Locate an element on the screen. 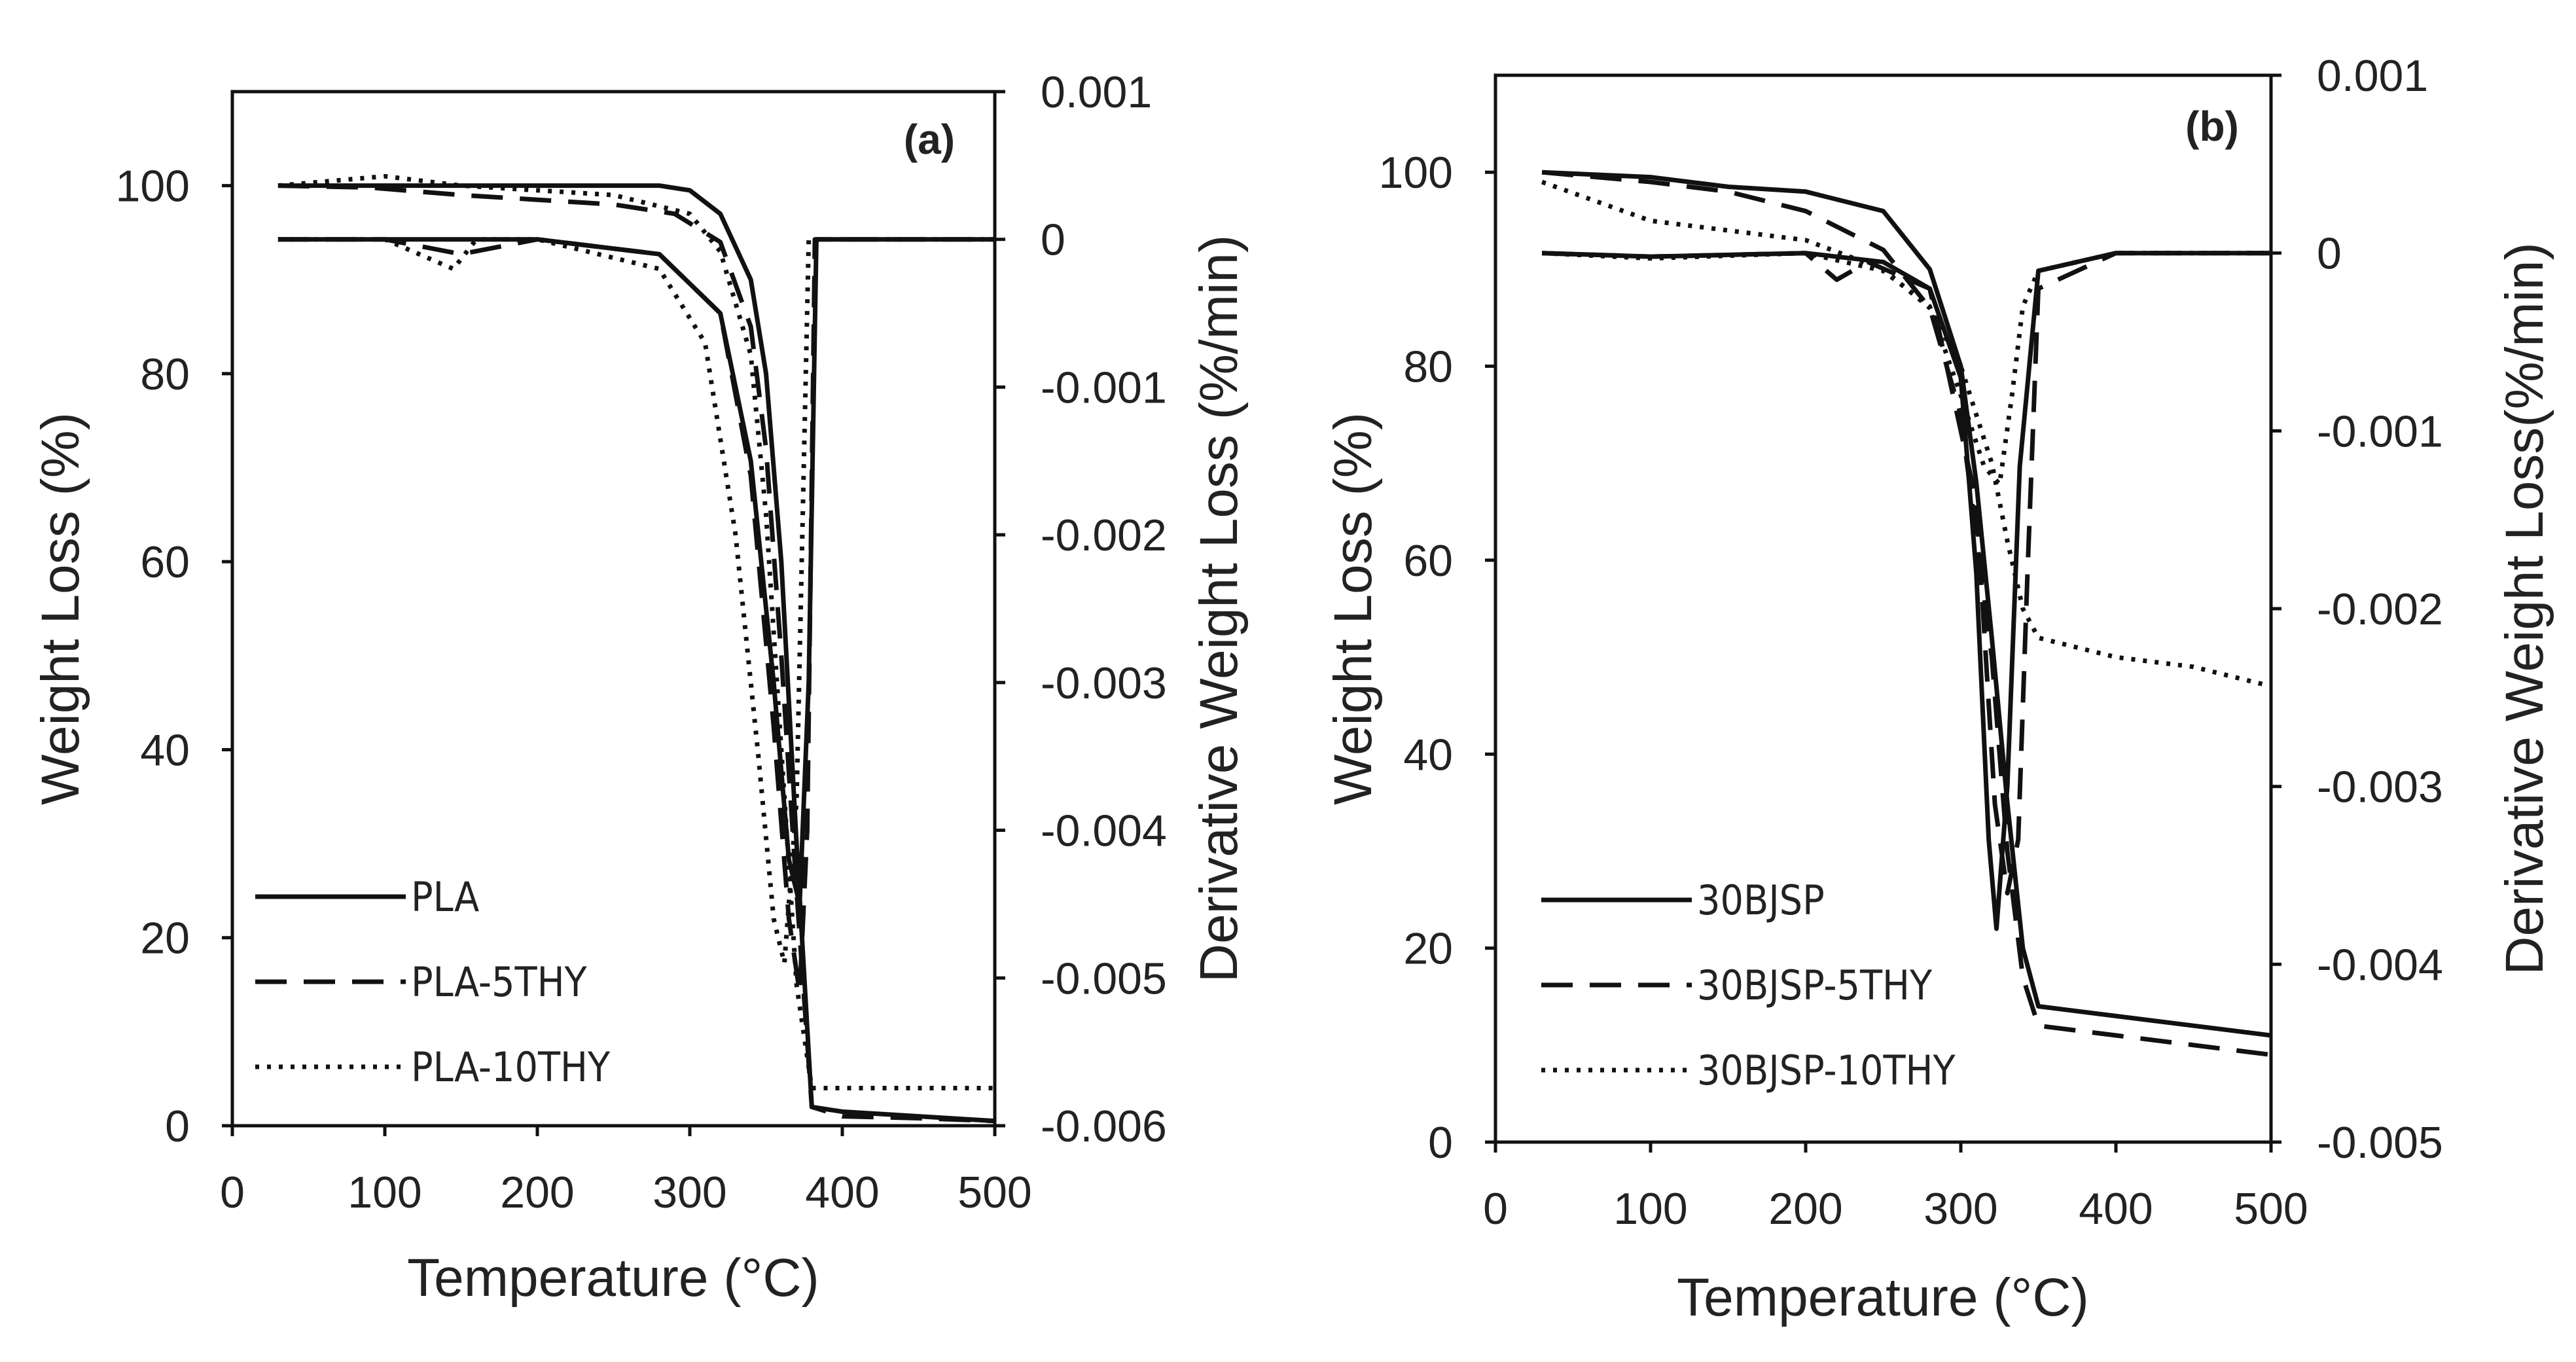 Image resolution: width=2576 pixels, height=1362 pixels. panel-label: (a) is located at coordinates (929, 139).